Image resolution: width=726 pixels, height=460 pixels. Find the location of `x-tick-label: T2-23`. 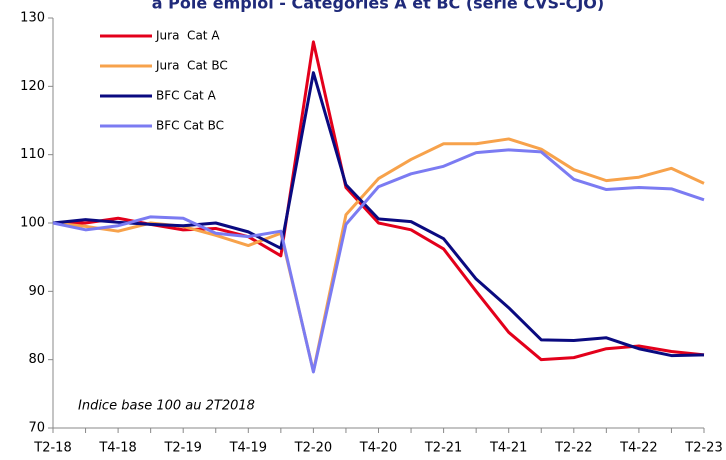

x-tick-label: T2-23 is located at coordinates (703, 448).